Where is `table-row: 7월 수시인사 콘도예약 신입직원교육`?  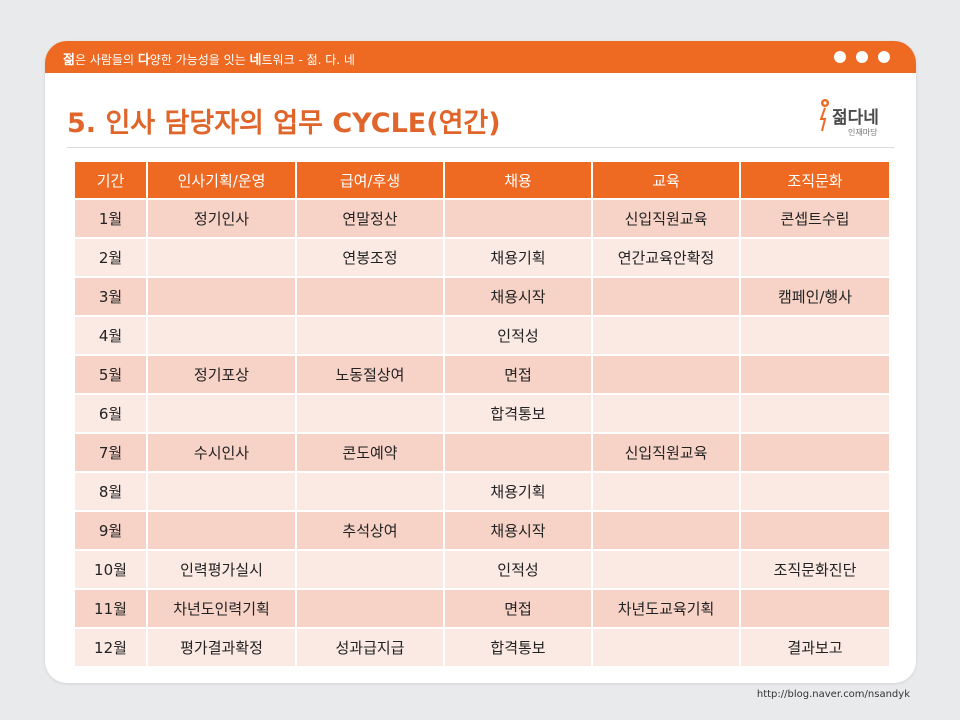 table-row: 7월 수시인사 콘도예약 신입직원교육 is located at coordinates (482, 453).